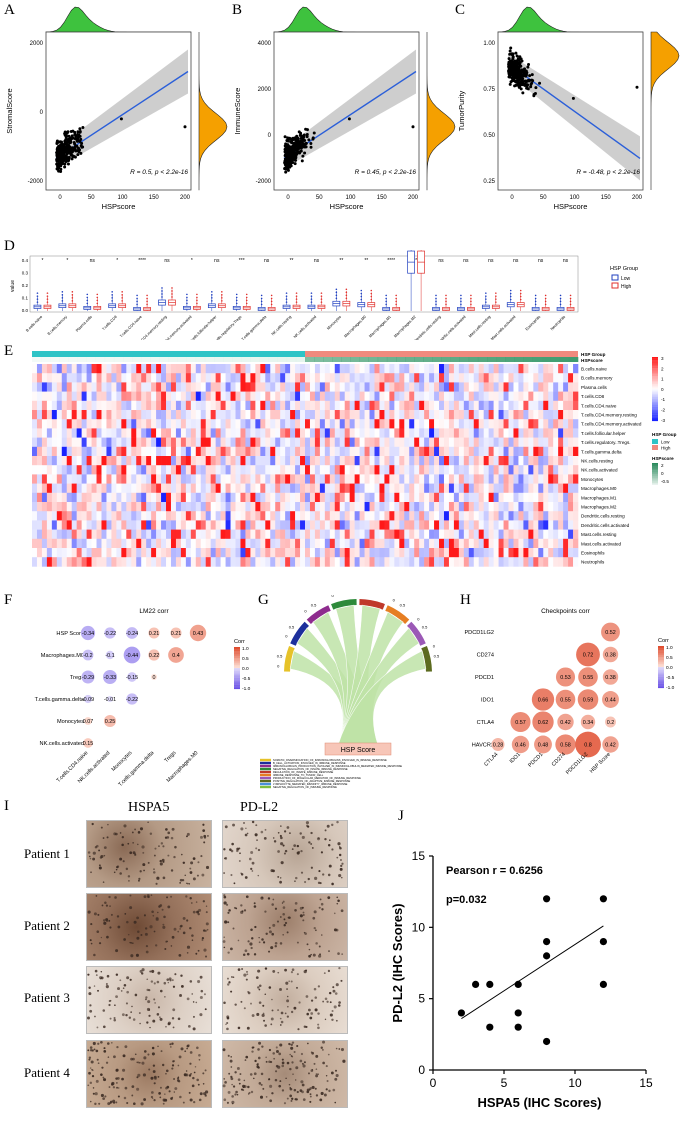 This screenshot has width=685, height=1138. What do you see at coordinates (47, 853) in the screenshot?
I see `patient-1-label: Patient 1` at bounding box center [47, 853].